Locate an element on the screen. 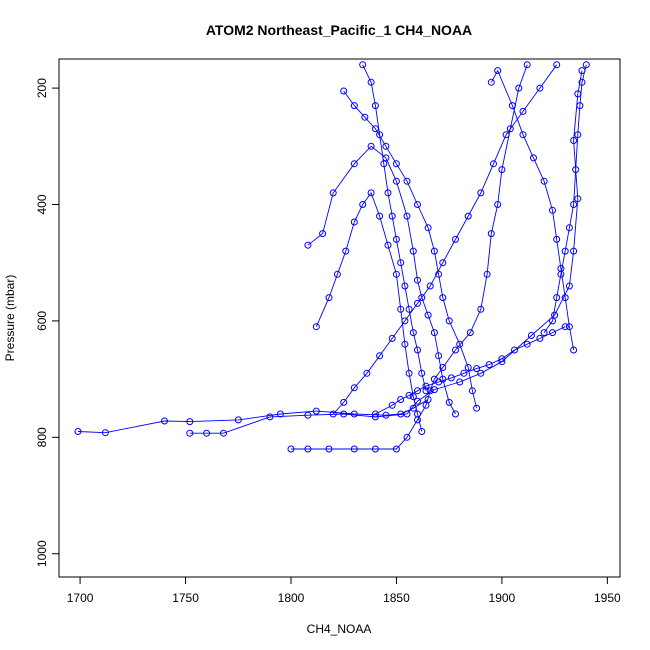 The height and width of the screenshot is (650, 650). chart-title: ATOM2 Northeast_Pacific_1 CH4_NOAA is located at coordinates (339, 30).